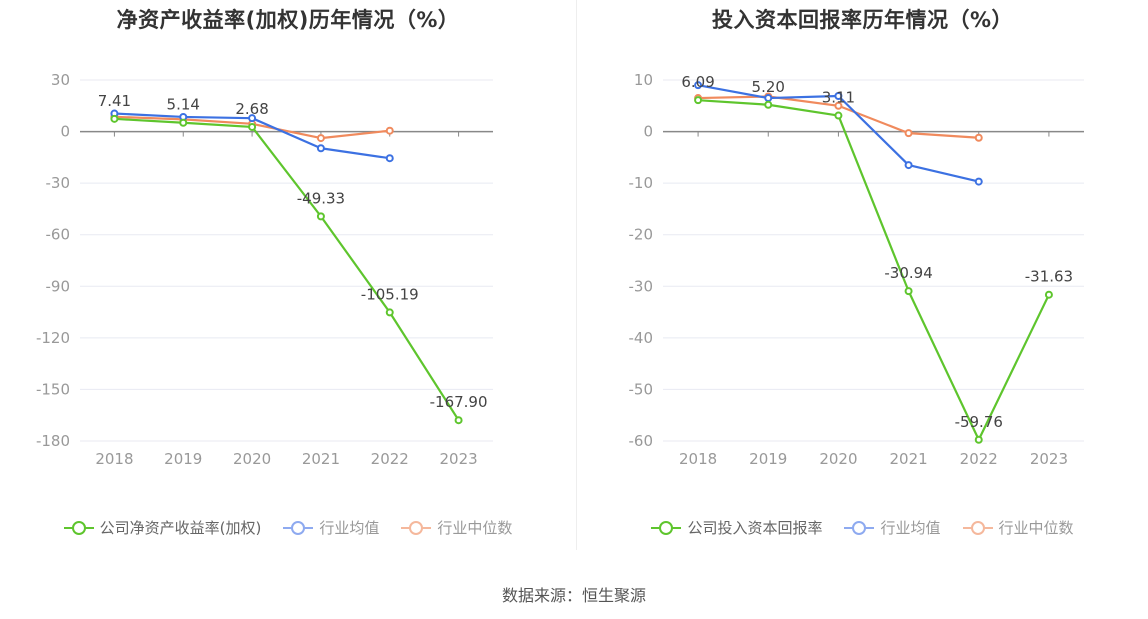  I want to click on data-label: 5.14, so click(183, 105).